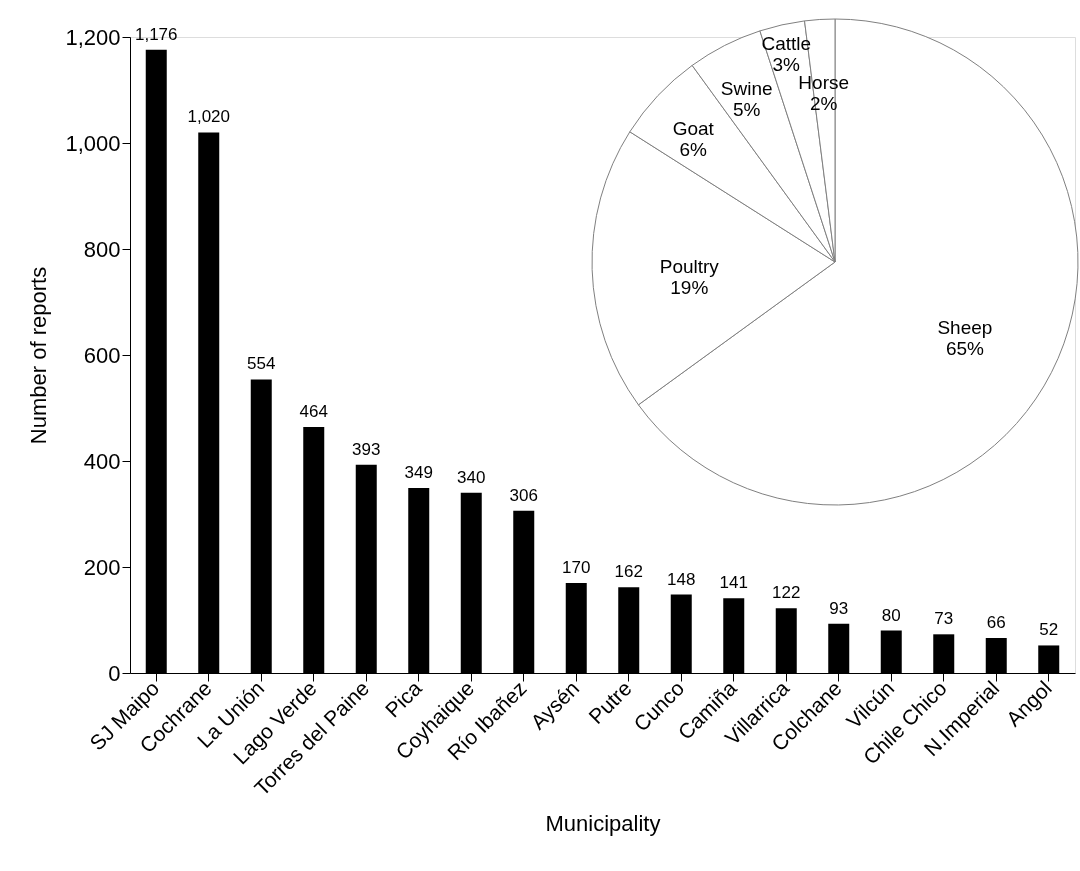 The width and height of the screenshot is (1080, 871). I want to click on data-label: 2%, so click(823, 103).